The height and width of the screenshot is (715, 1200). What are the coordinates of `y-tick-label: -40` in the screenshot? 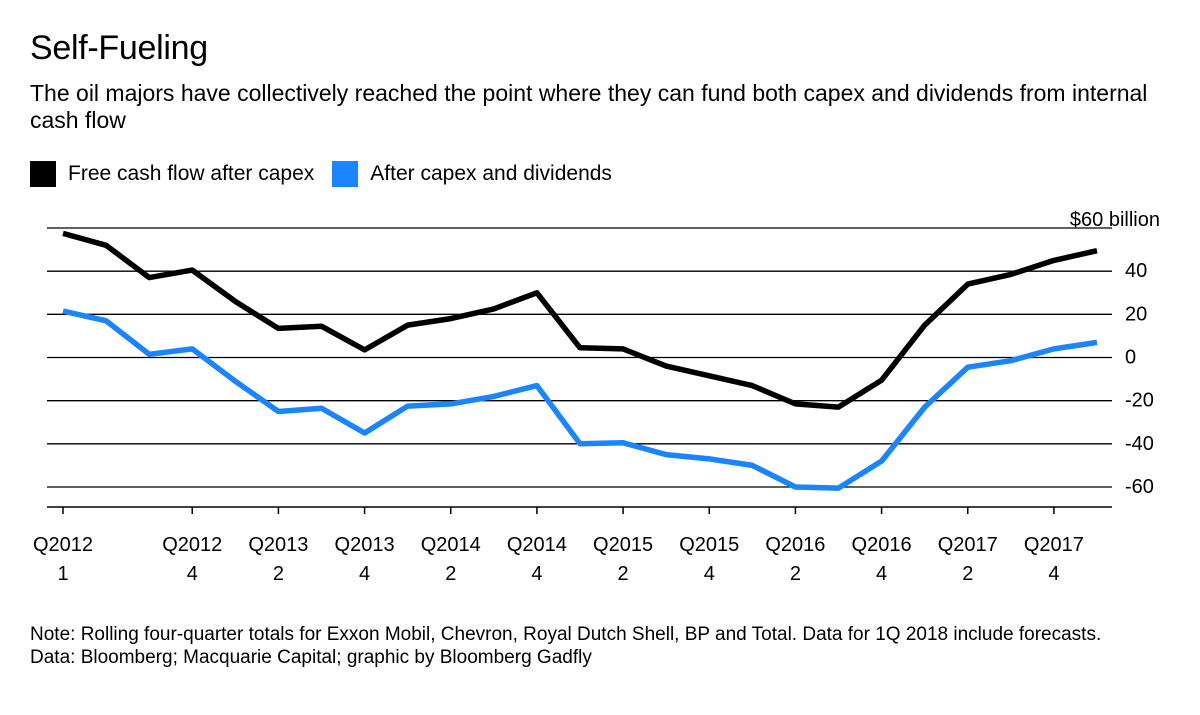 It's located at (1139, 444).